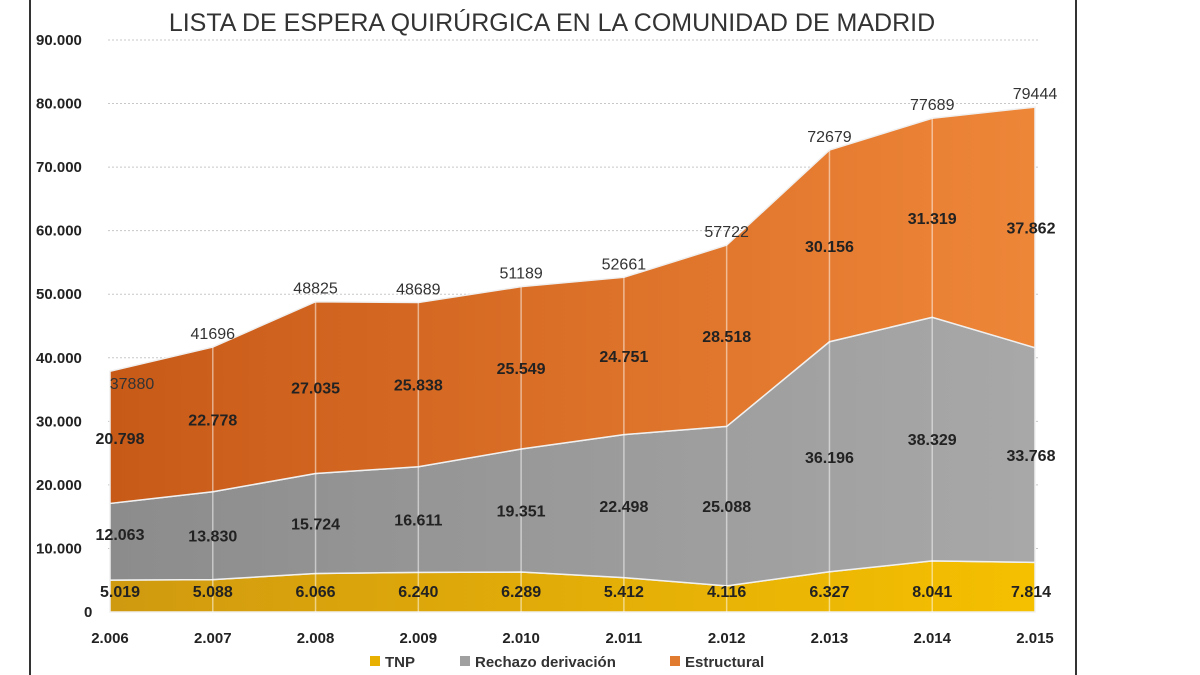  Describe the element at coordinates (520, 274) in the screenshot. I see `total-label: 51189` at that location.